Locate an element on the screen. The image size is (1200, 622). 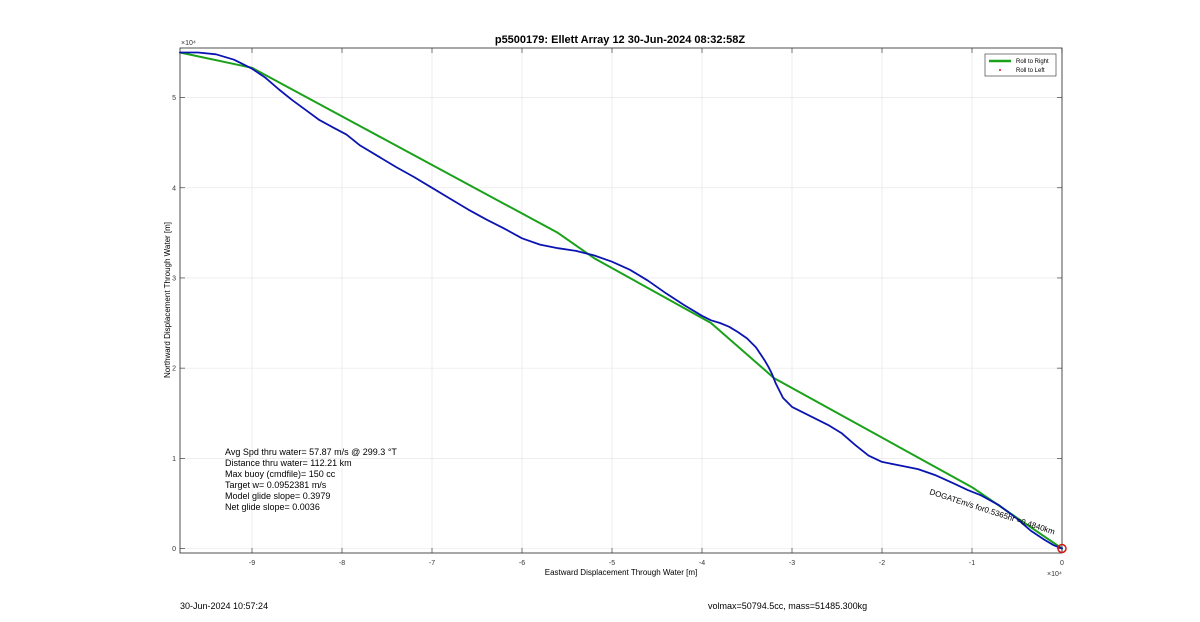
stats-line: Distance thru water= 112.21 km is located at coordinates (288, 463).